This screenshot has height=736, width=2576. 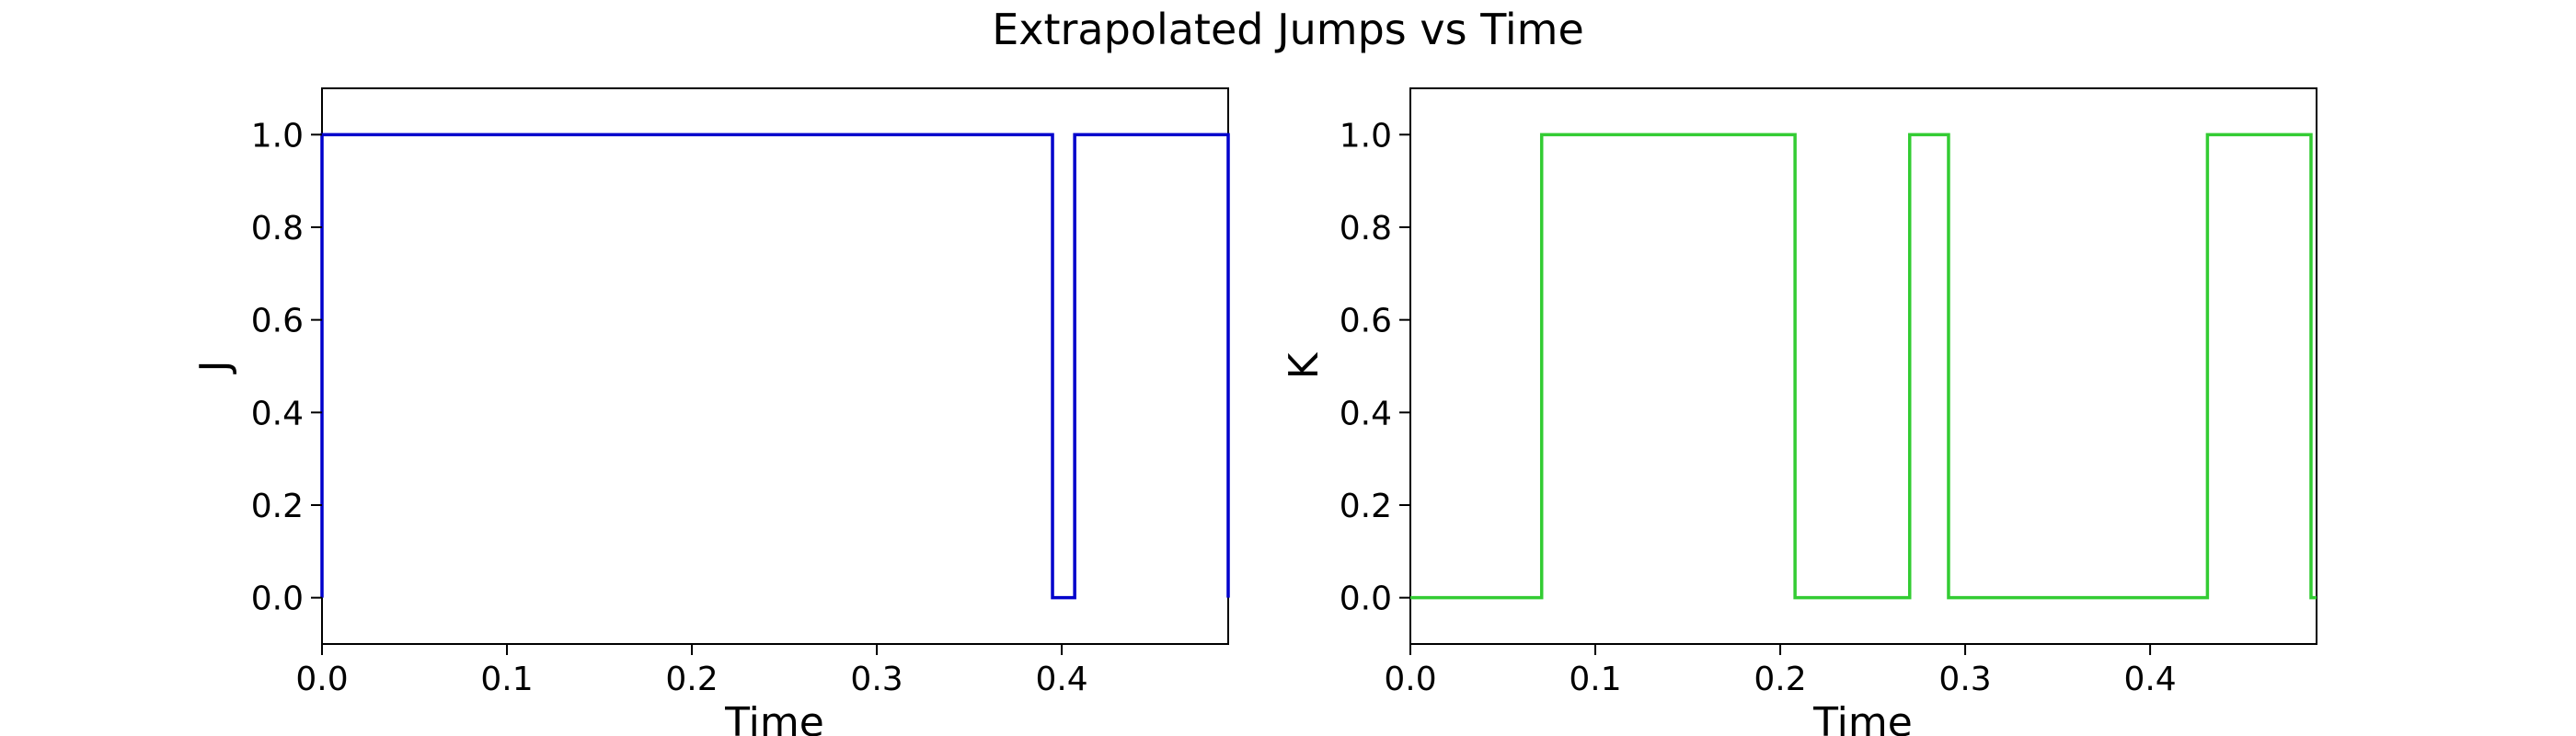 I want to click on figure-title: Extrapolated Jumps vs Time, so click(x=1288, y=29).